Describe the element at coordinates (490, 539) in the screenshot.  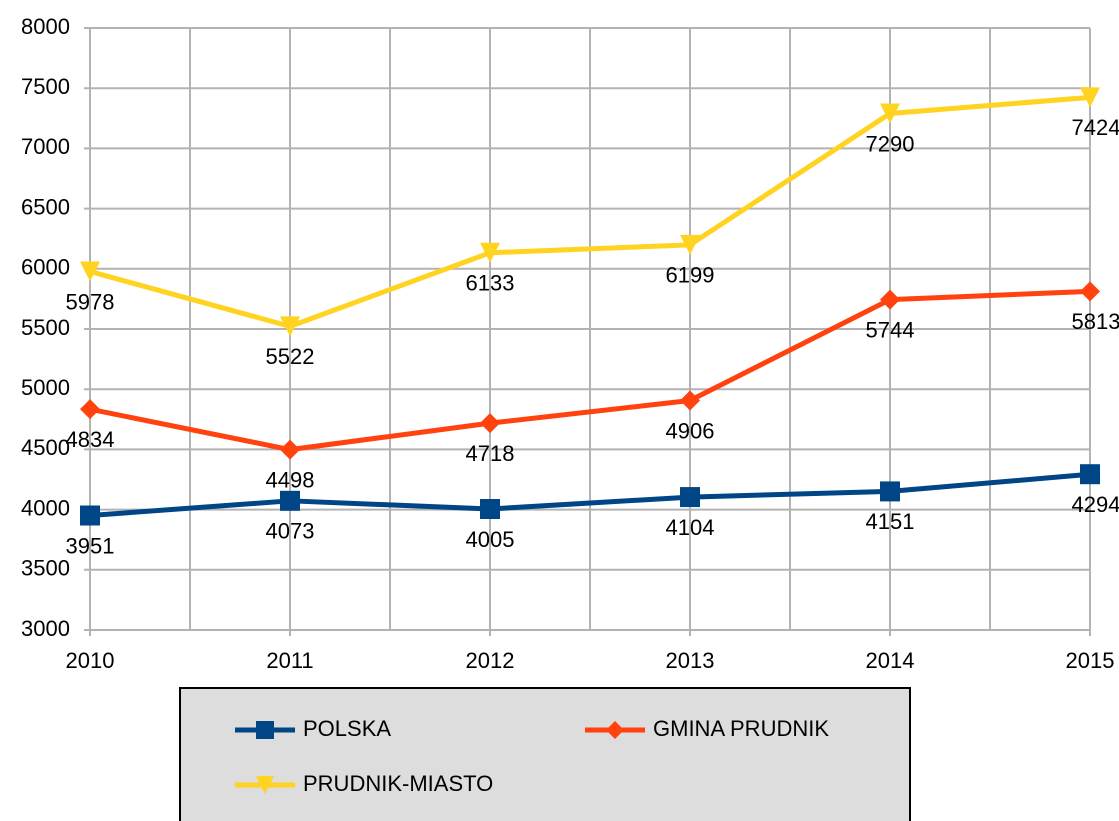
I see `data-label: 4005` at that location.